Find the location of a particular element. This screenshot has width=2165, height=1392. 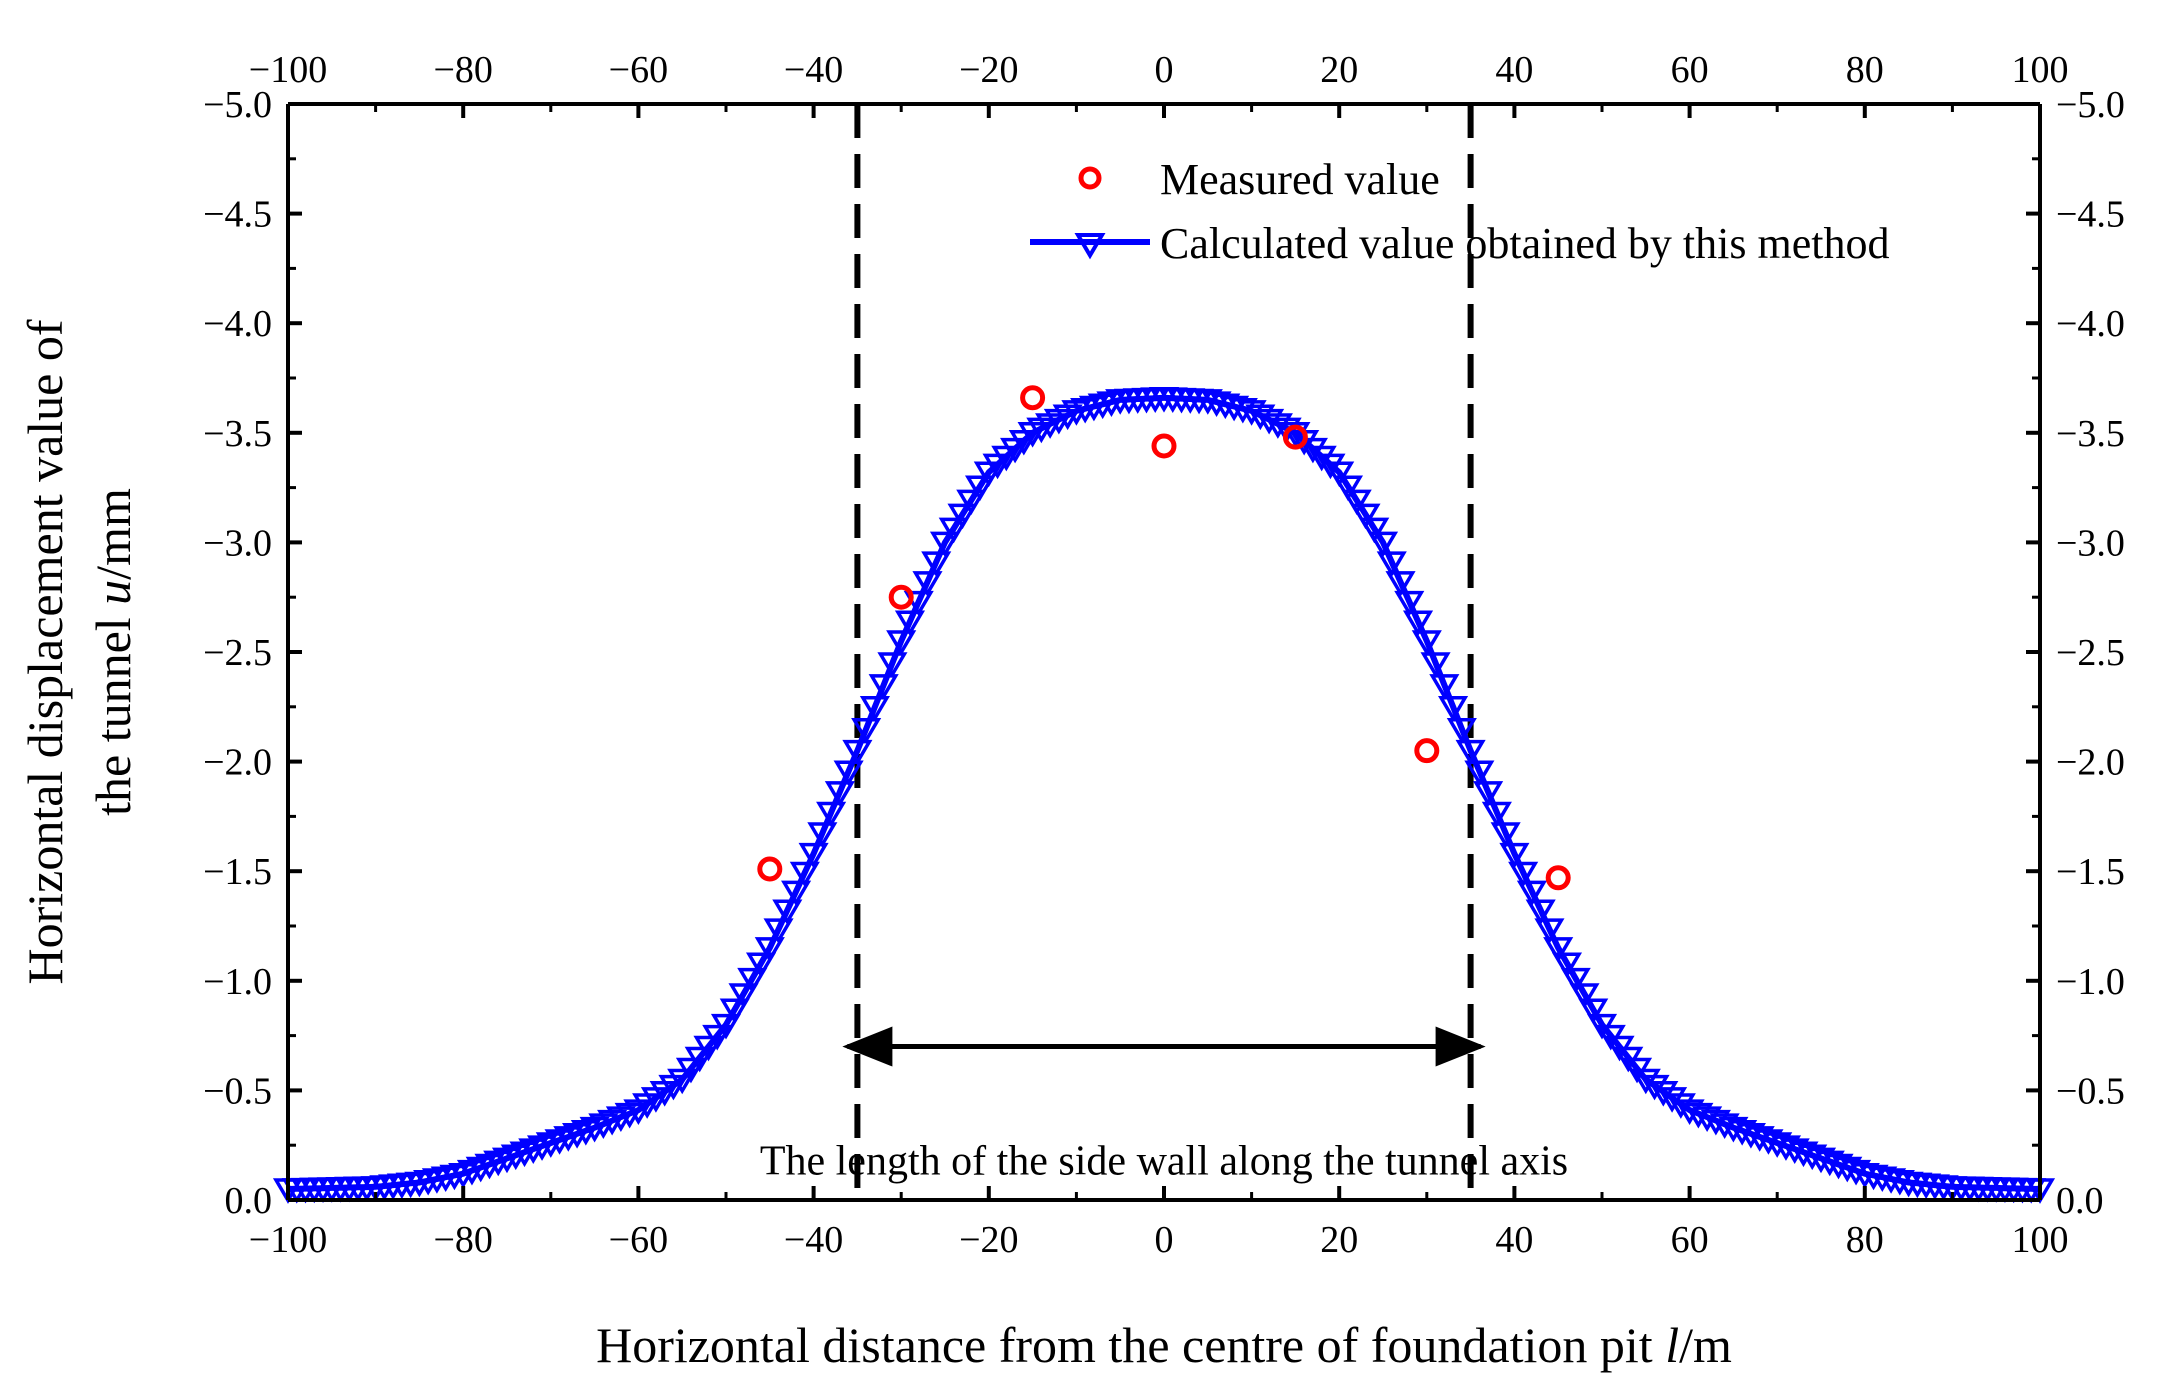

y-tick-label-left: −3.0 is located at coordinates (237, 543).